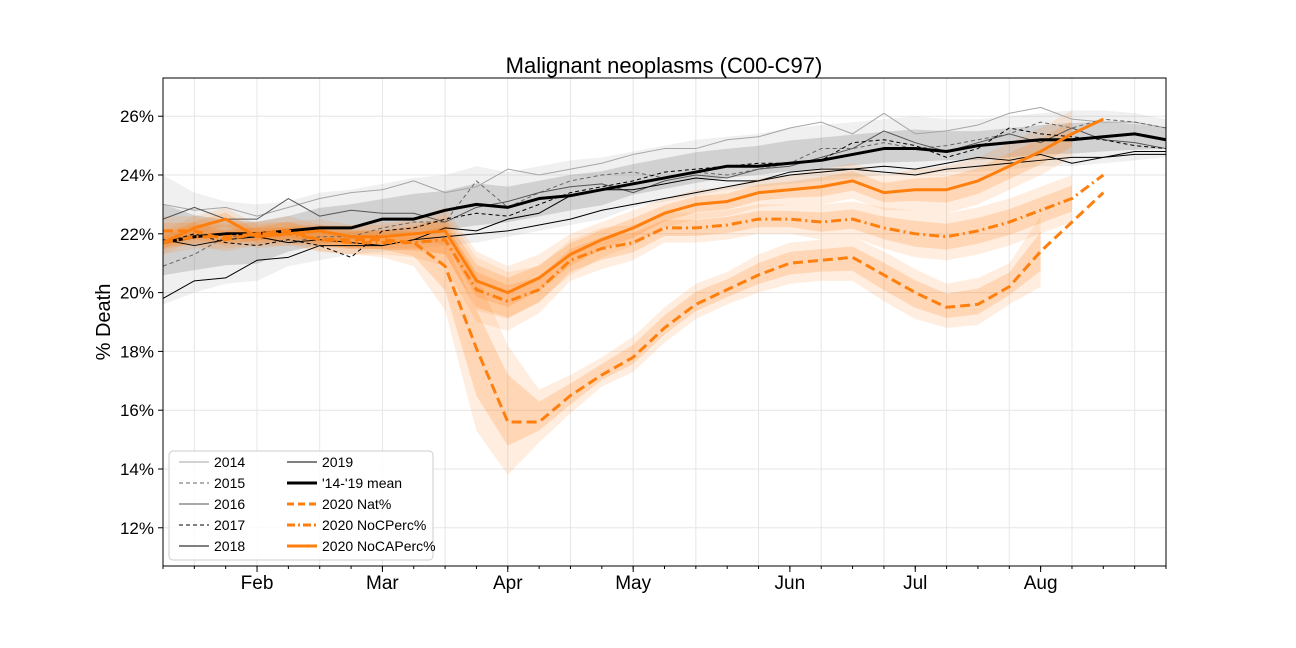  I want to click on legend-label: 2014, so click(229, 462).